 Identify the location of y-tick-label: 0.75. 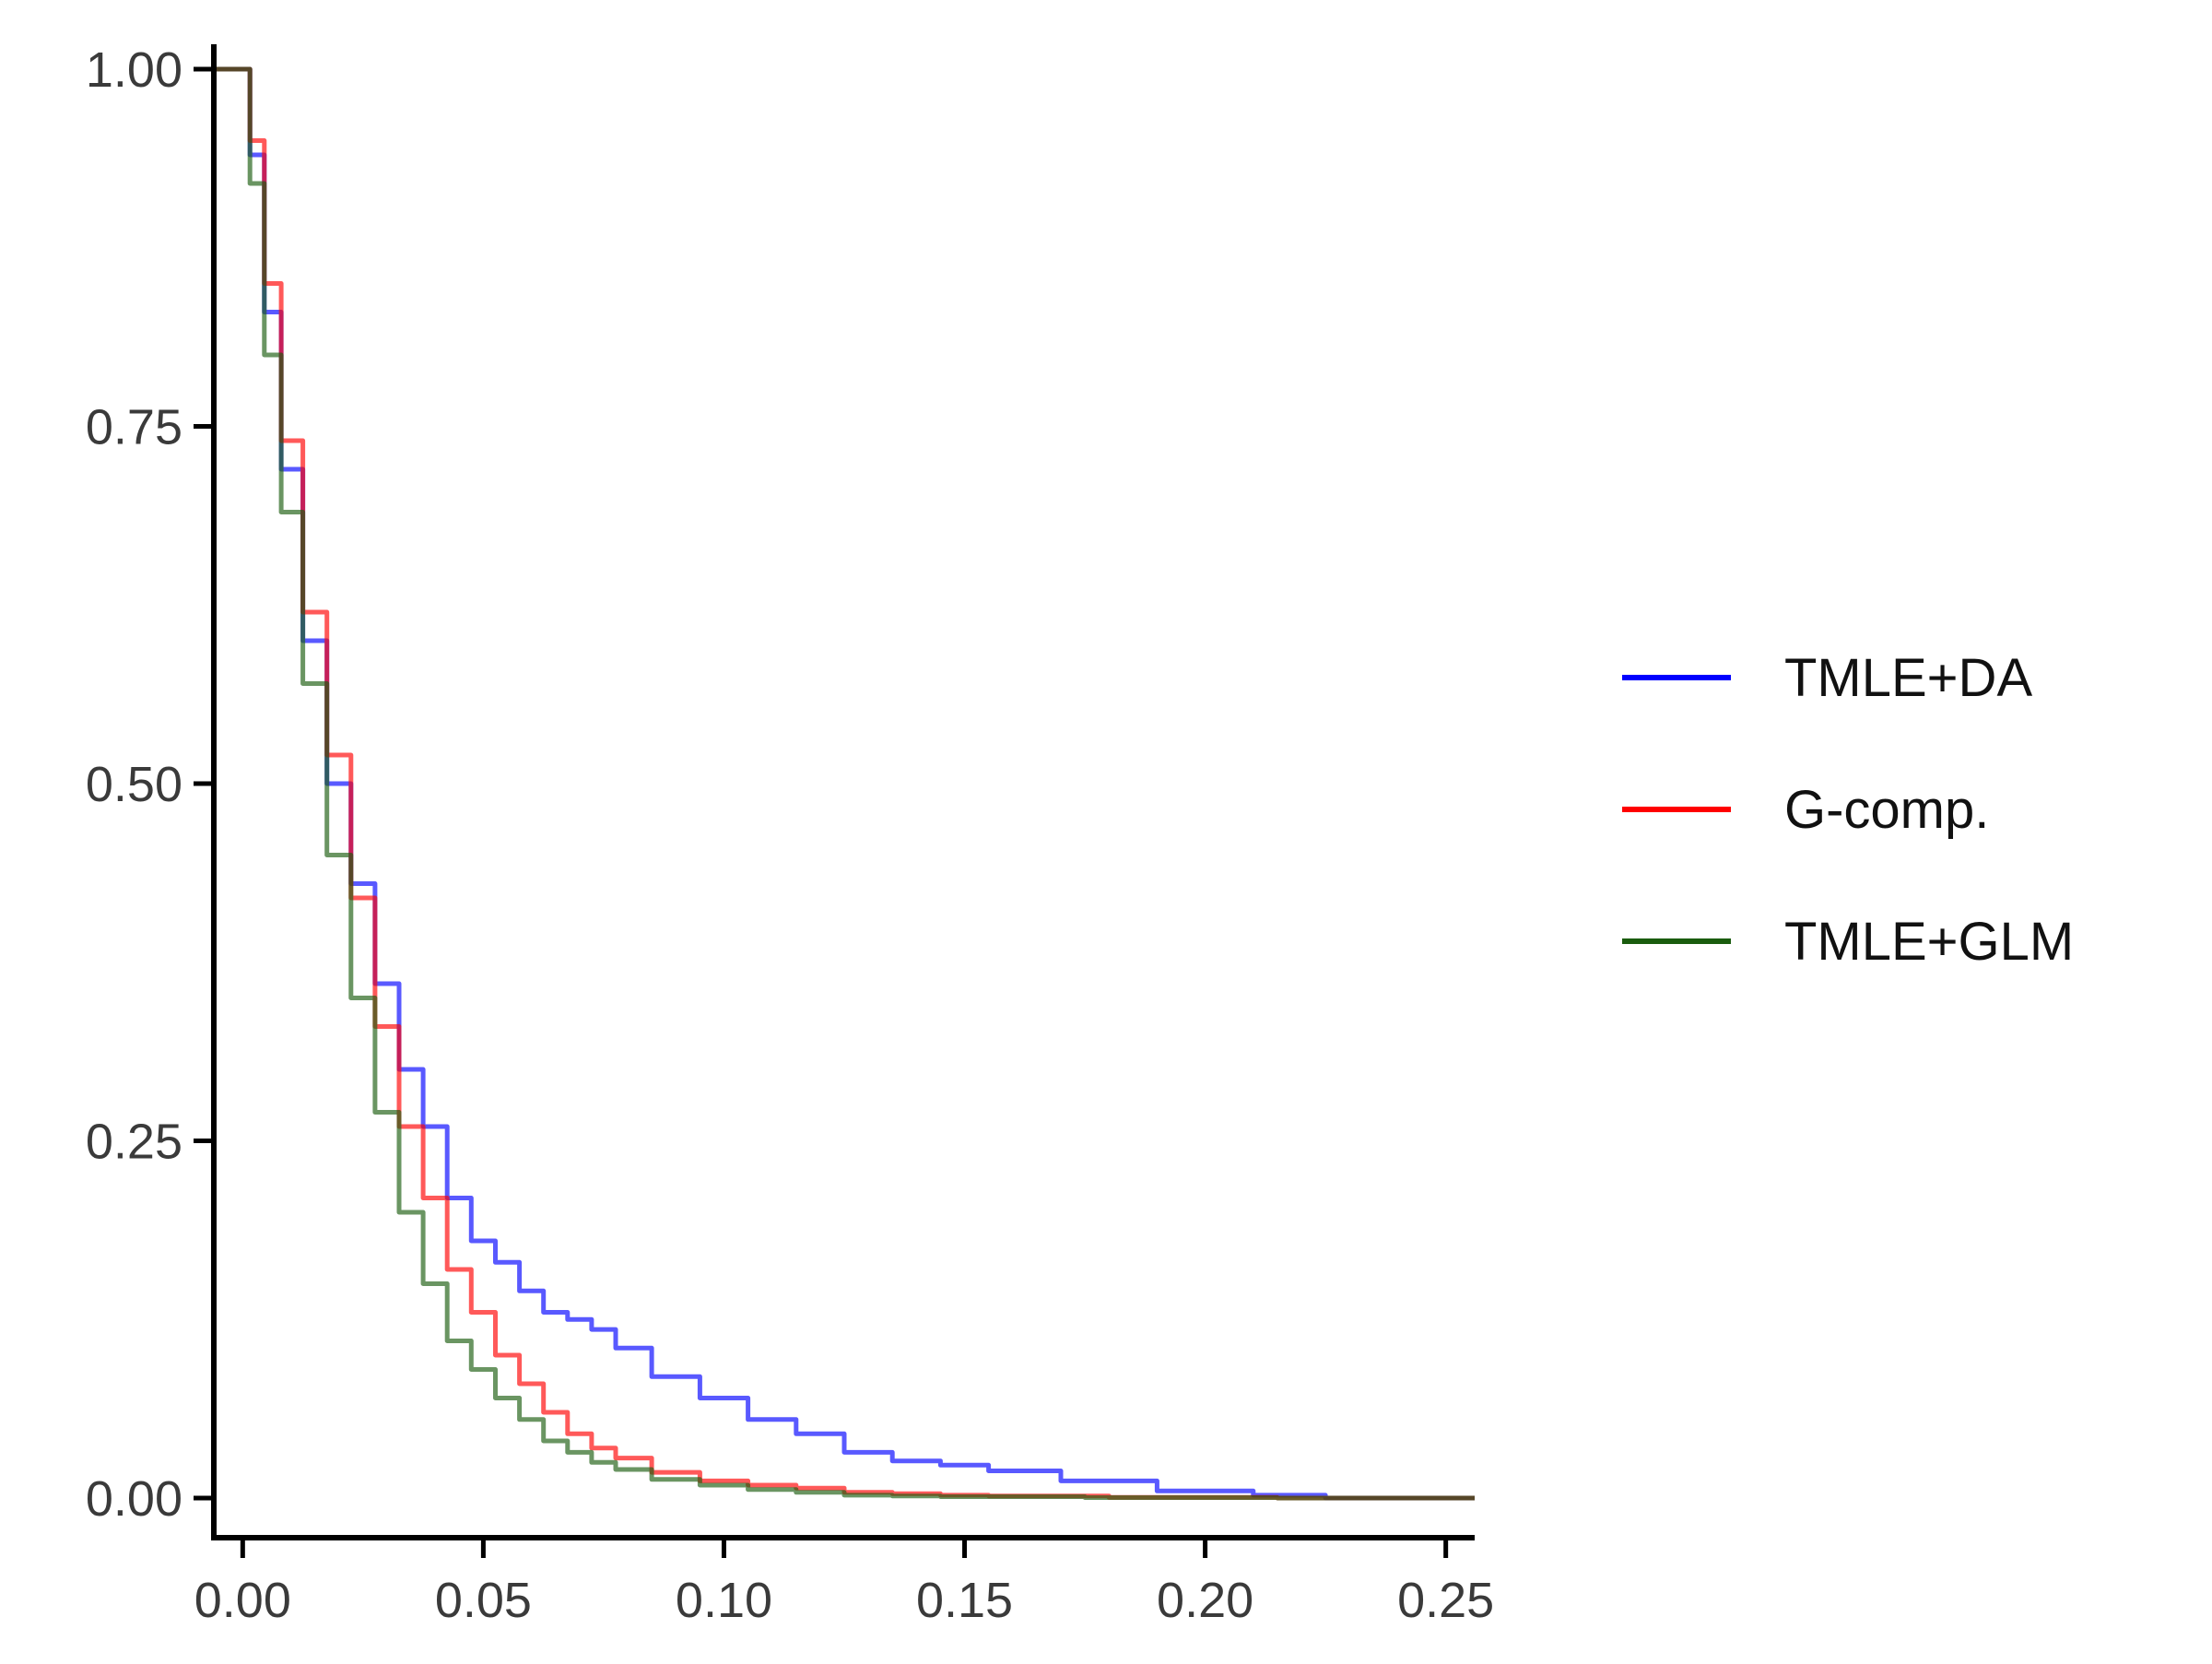
(134, 427).